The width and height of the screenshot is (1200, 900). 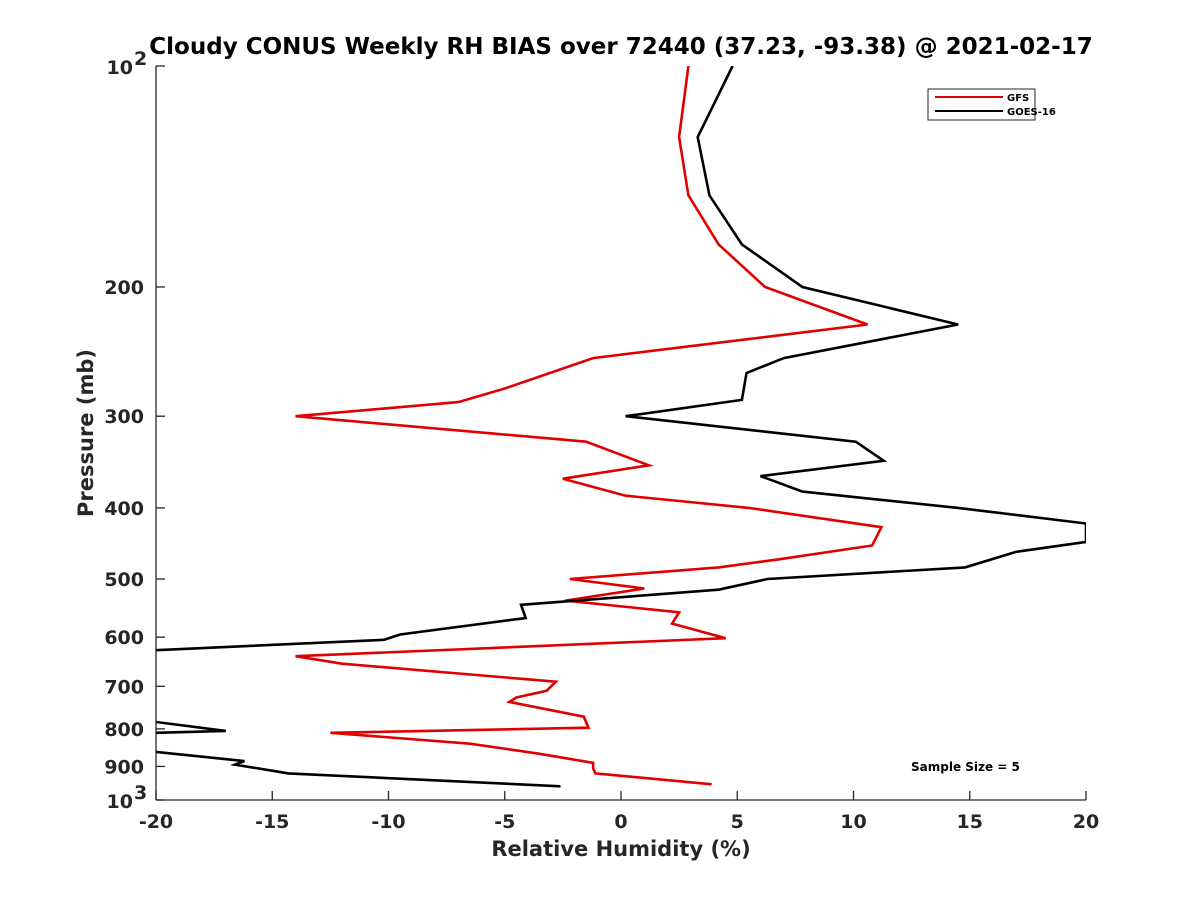 I want to click on y-axis-label: Pressure (mb), so click(x=86, y=433).